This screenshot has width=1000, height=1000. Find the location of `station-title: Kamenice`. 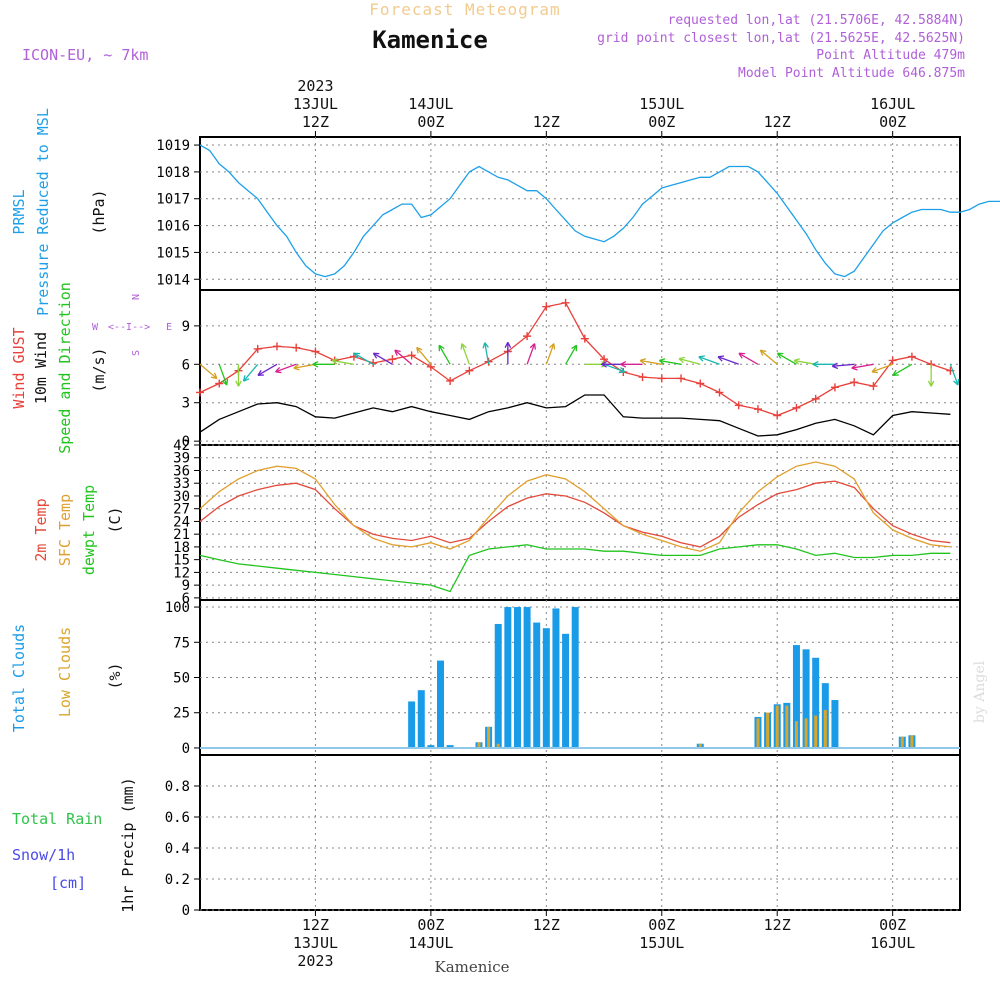

station-title: Kamenice is located at coordinates (430, 40).